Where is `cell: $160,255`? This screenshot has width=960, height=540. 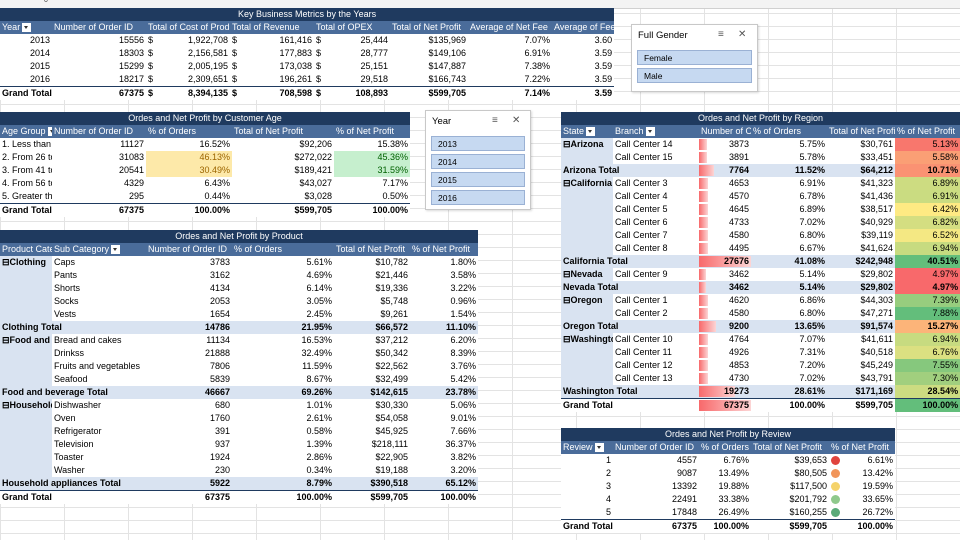 cell: $160,255 is located at coordinates (790, 513).